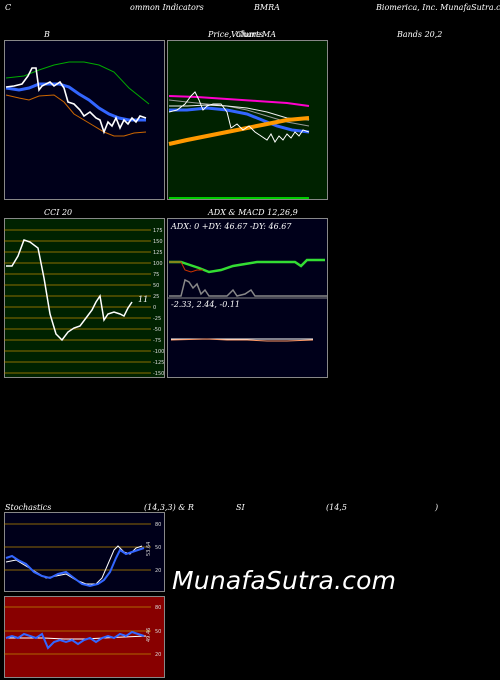  Describe the element at coordinates (437, 507) in the screenshot. I see `rsi-params-close: )` at that location.